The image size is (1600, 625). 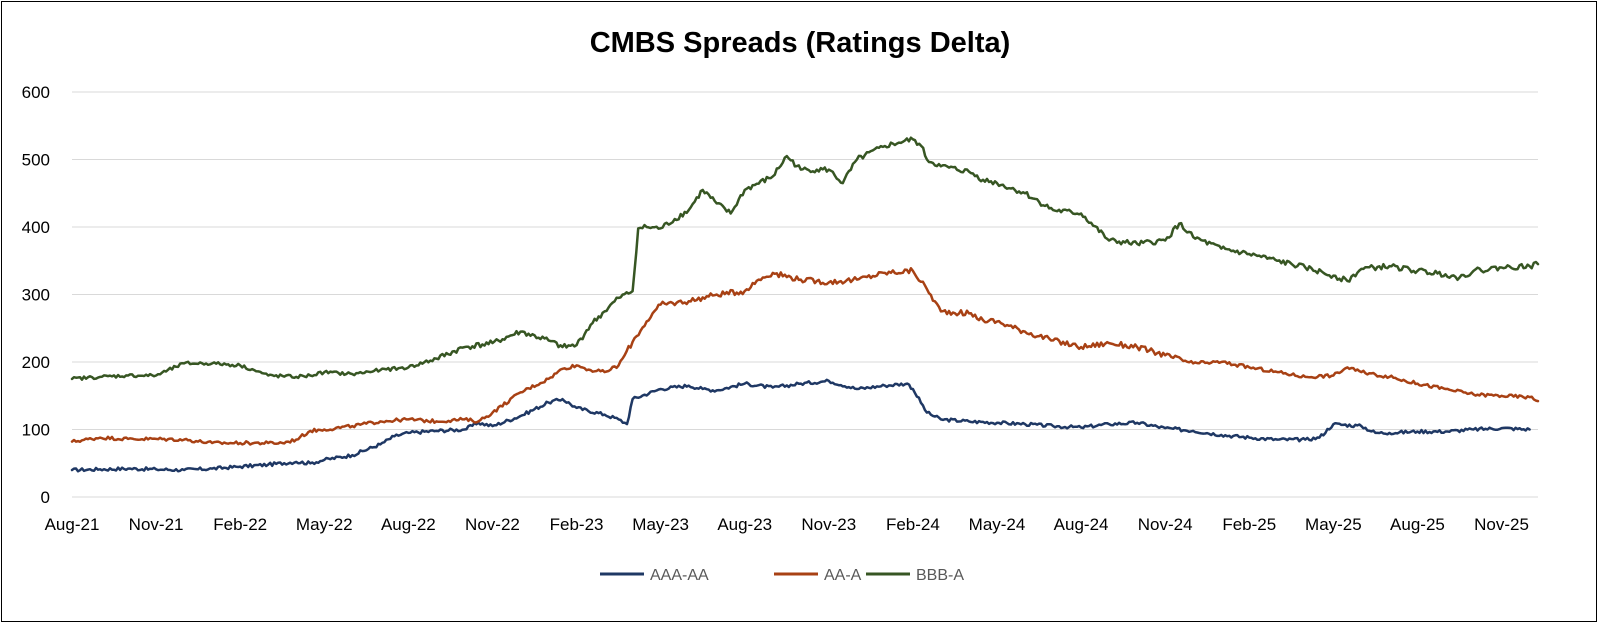 What do you see at coordinates (843, 575) in the screenshot?
I see `legend-label-aa-a: AA-A` at bounding box center [843, 575].